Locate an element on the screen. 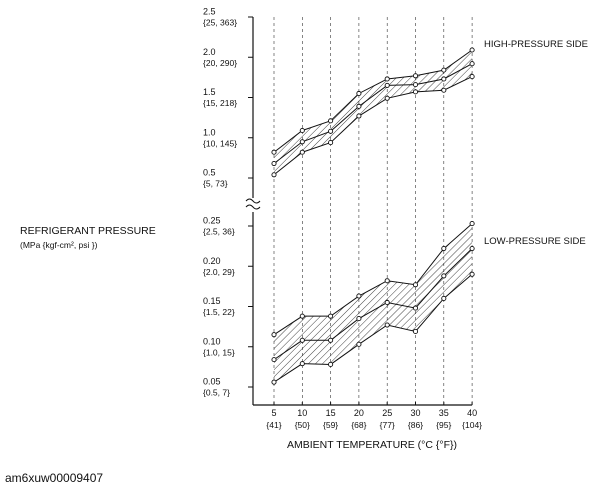 This screenshot has width=606, height=493. low-y-tick-sublabel: {2.5, 36} is located at coordinates (219, 232).